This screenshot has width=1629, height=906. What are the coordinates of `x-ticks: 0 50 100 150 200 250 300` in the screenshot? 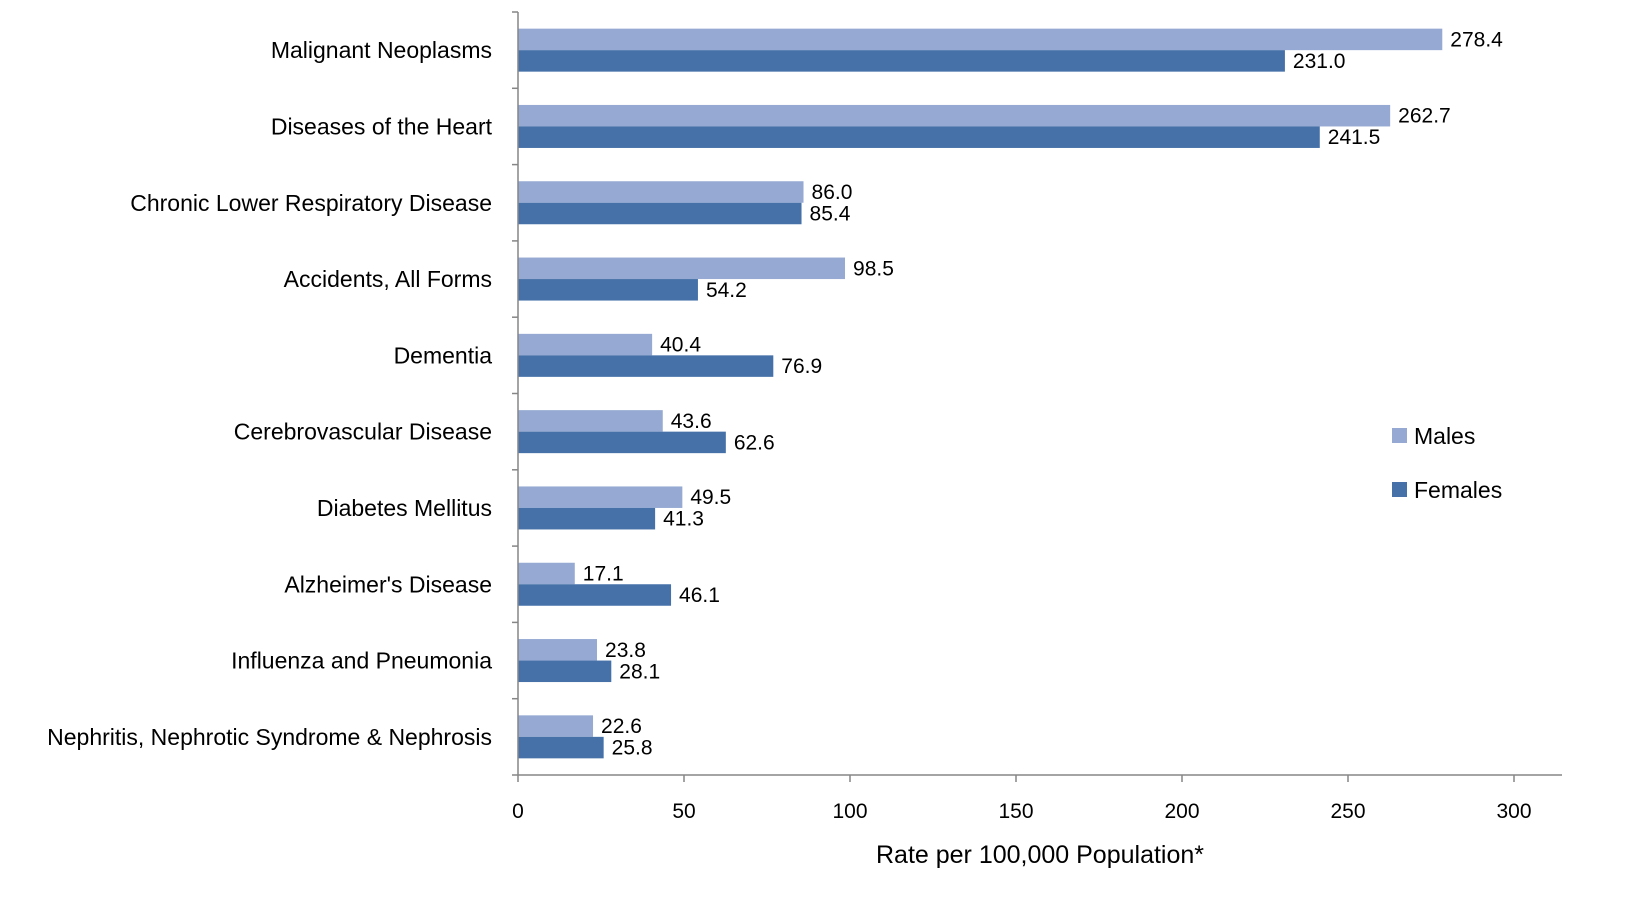 It's located at (1022, 799).